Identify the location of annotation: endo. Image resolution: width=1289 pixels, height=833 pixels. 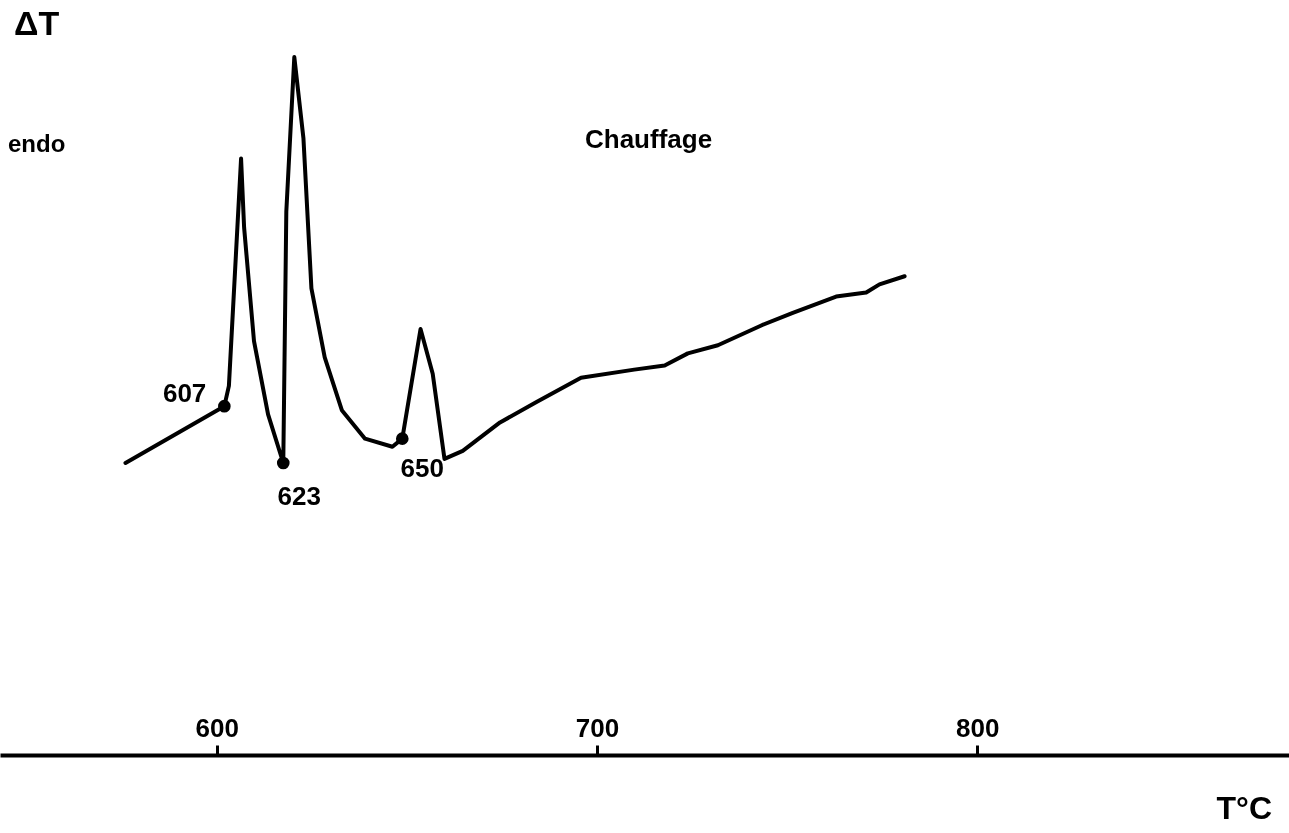
(37, 143).